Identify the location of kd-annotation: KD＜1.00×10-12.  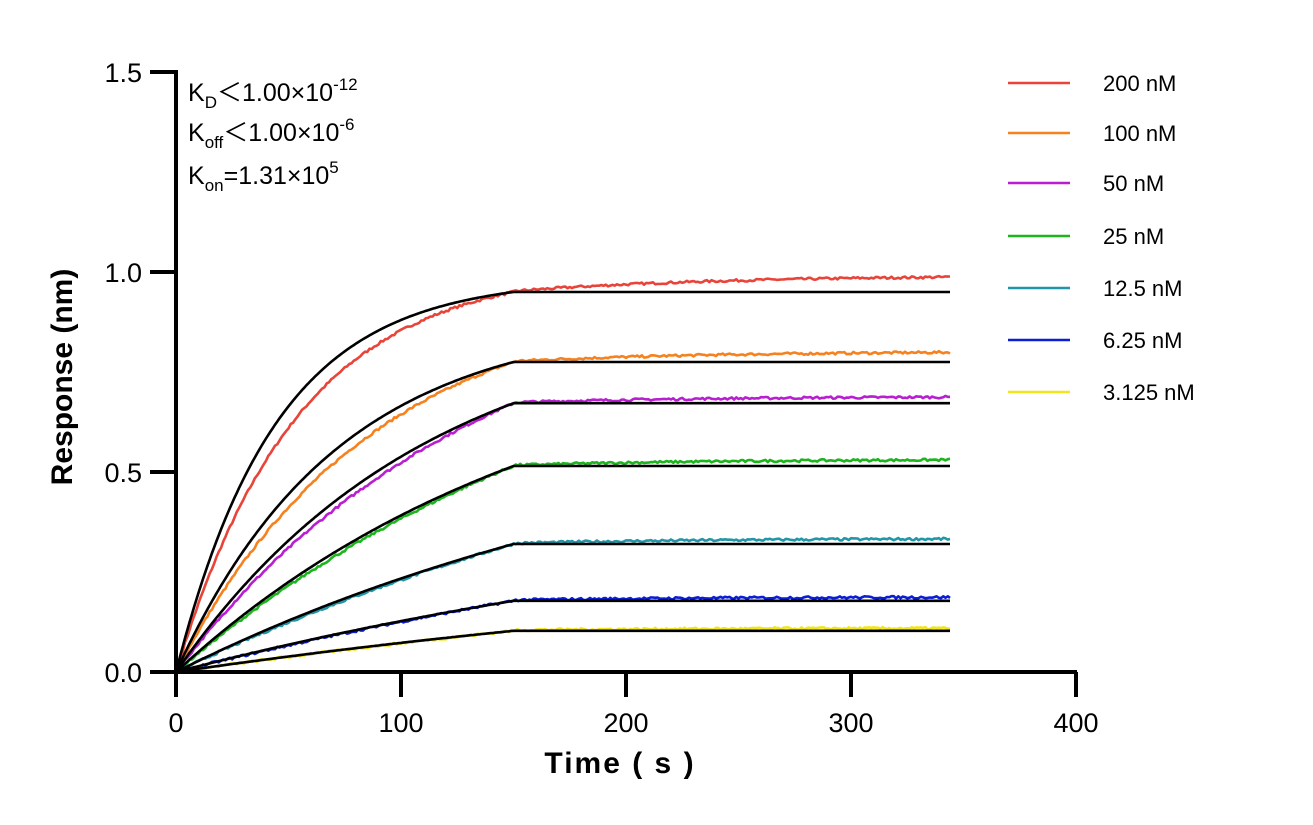
(273, 93).